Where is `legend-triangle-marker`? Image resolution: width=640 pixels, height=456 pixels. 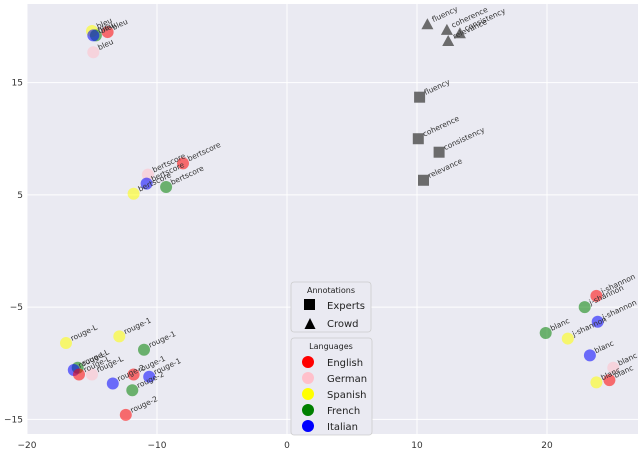
legend-triangle-marker is located at coordinates (310, 323).